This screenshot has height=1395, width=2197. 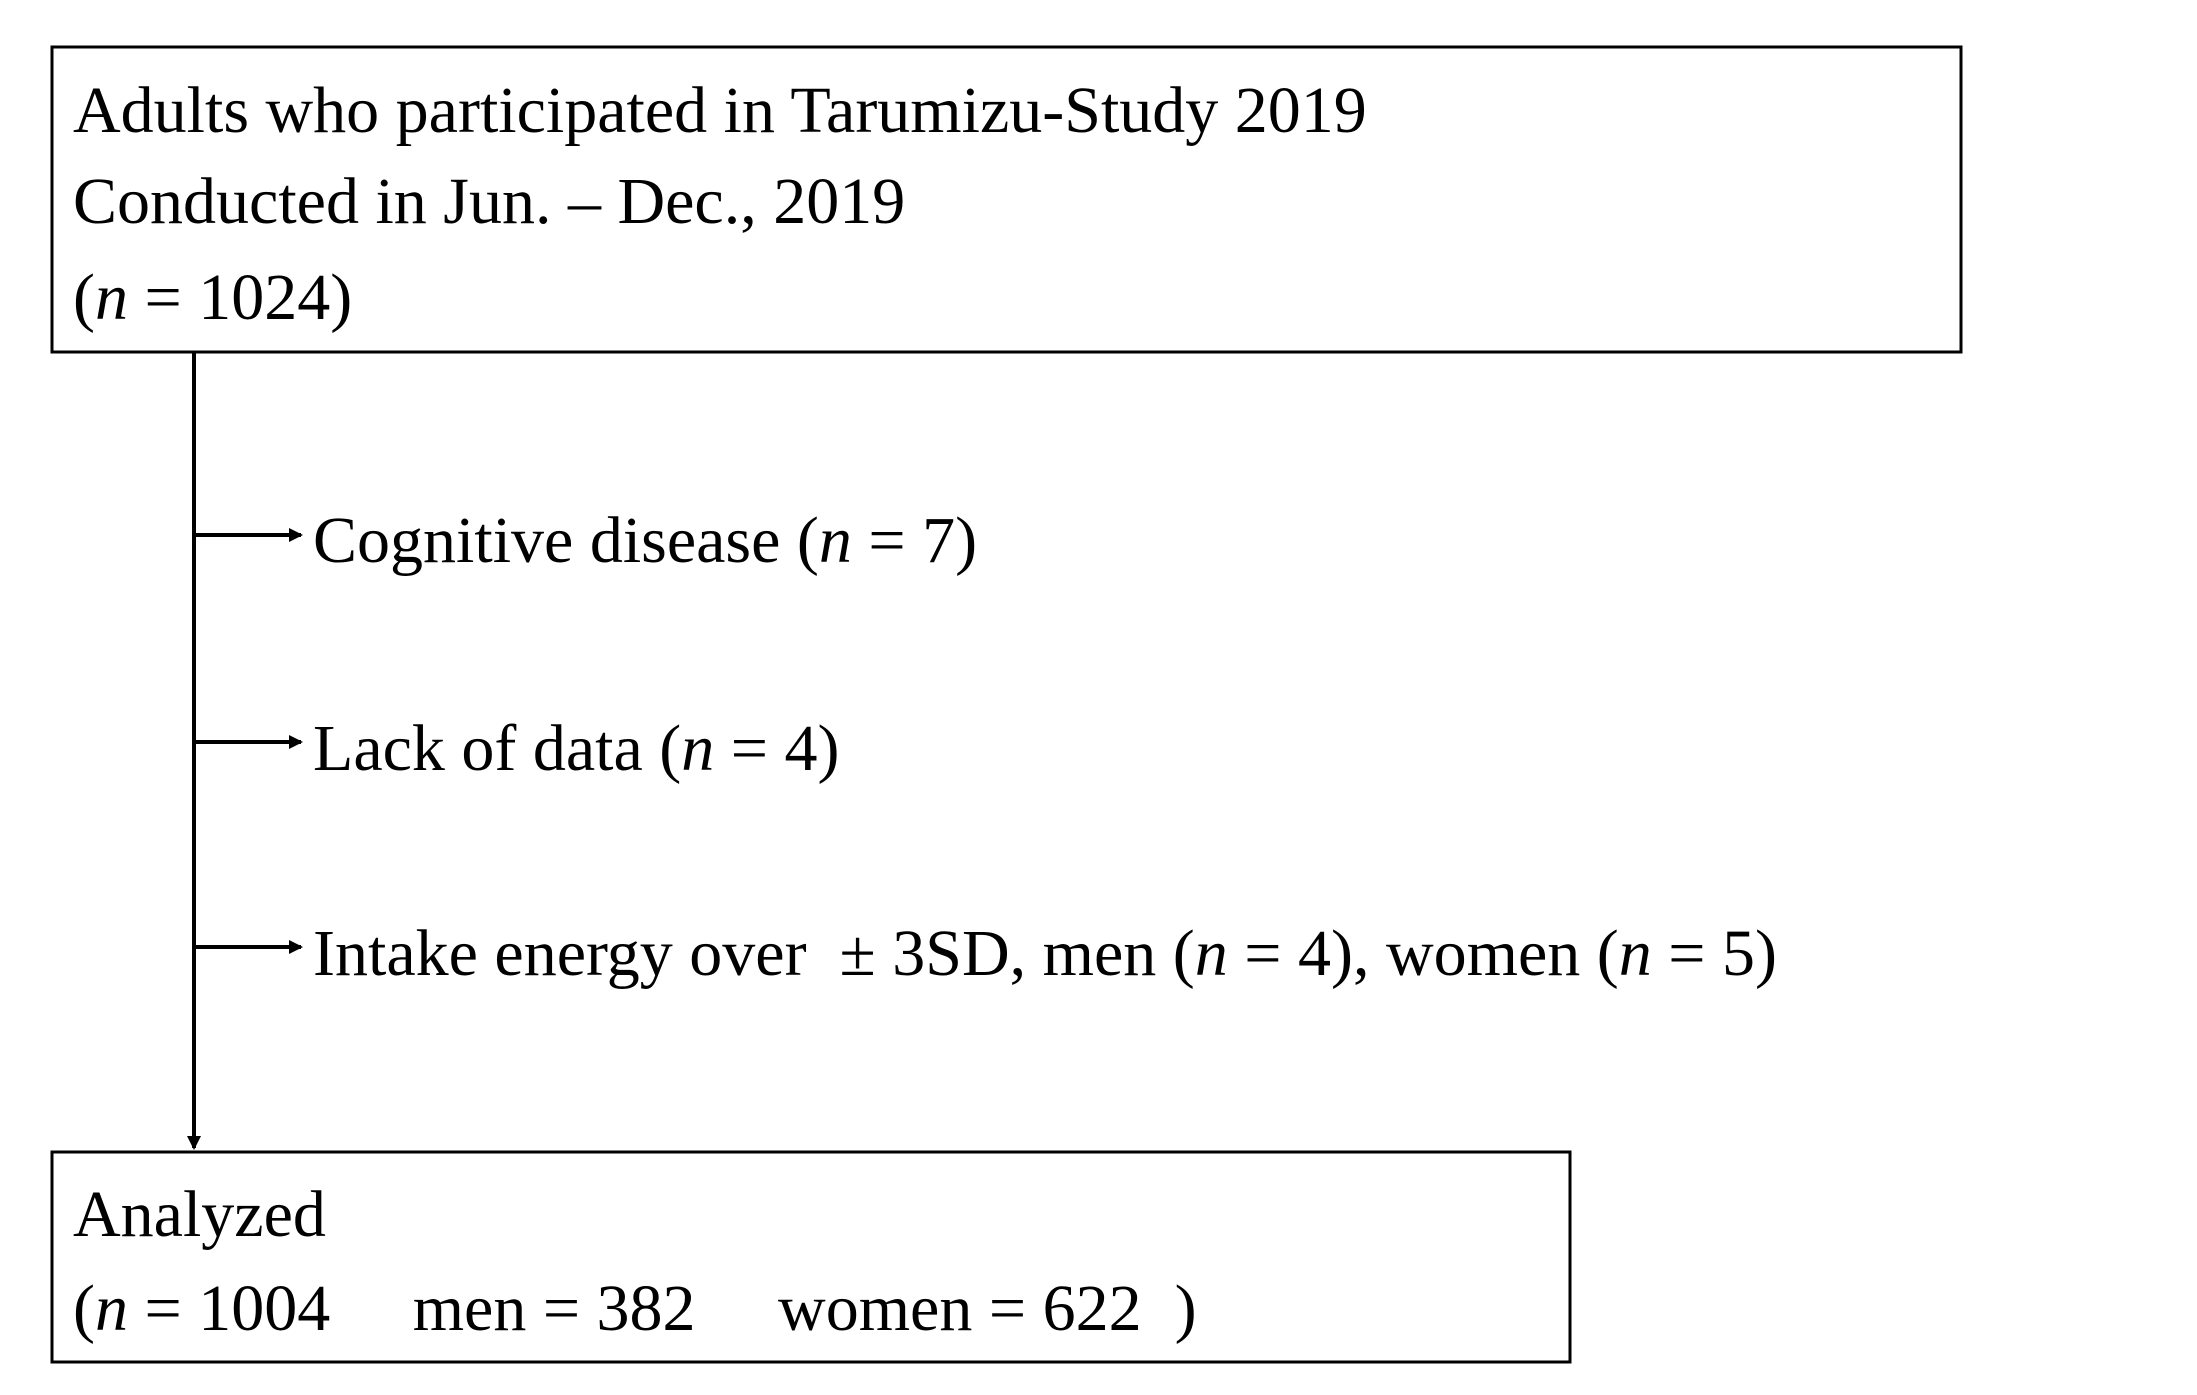 I want to click on text-segment: Analyzed, so click(x=199, y=1214).